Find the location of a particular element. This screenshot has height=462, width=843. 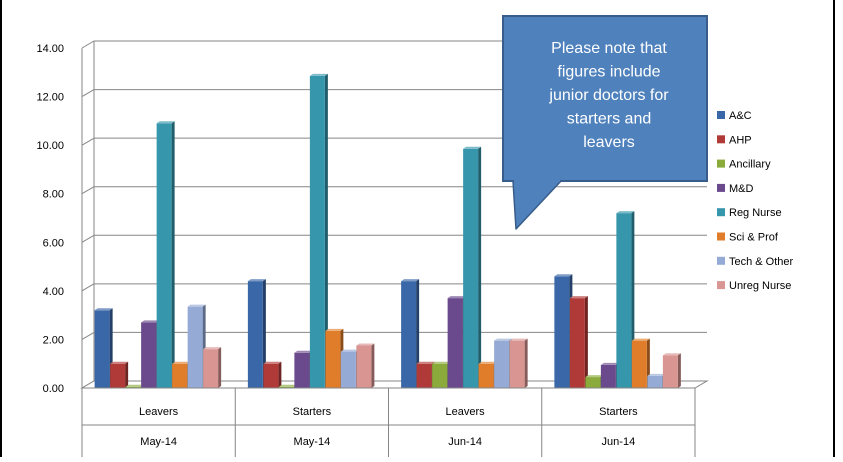

callout-joint is located at coordinates (537, 180).